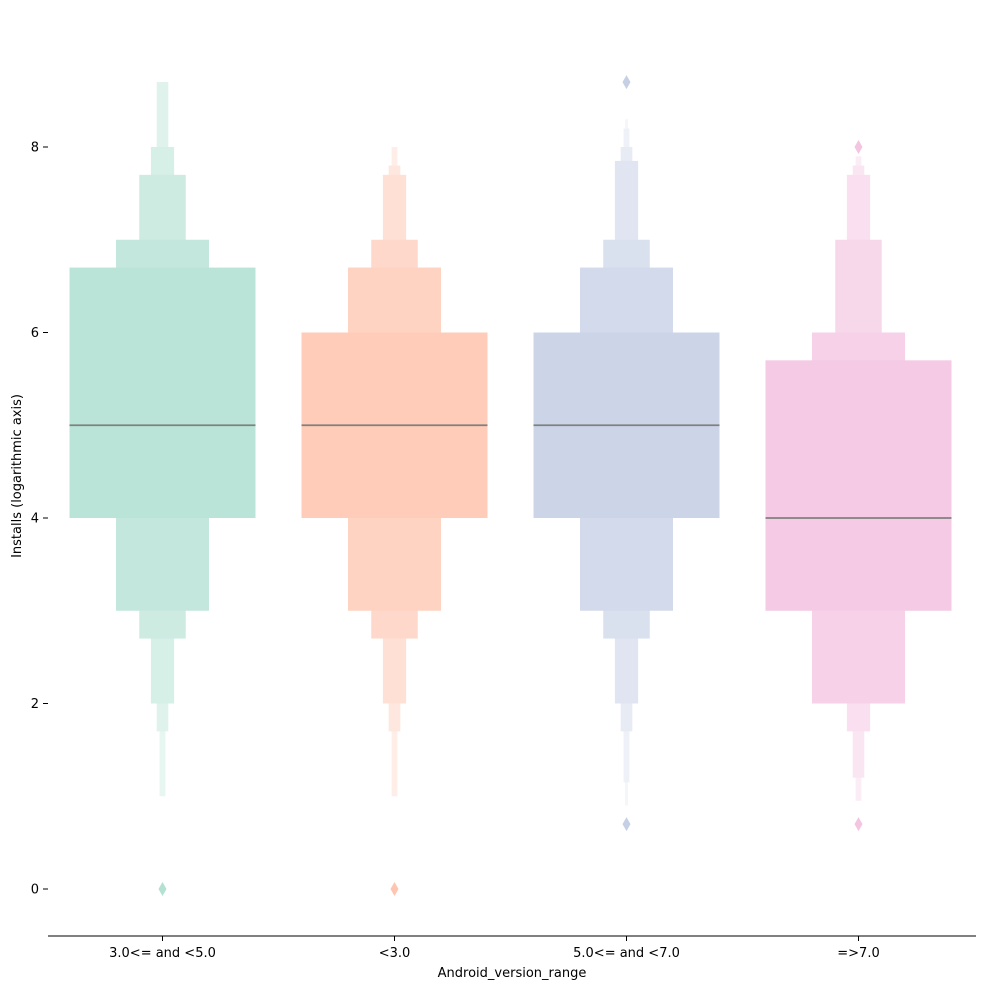 The width and height of the screenshot is (989, 989). I want to click on y-axis-label: Installs (logarithmic axis), so click(17, 476).